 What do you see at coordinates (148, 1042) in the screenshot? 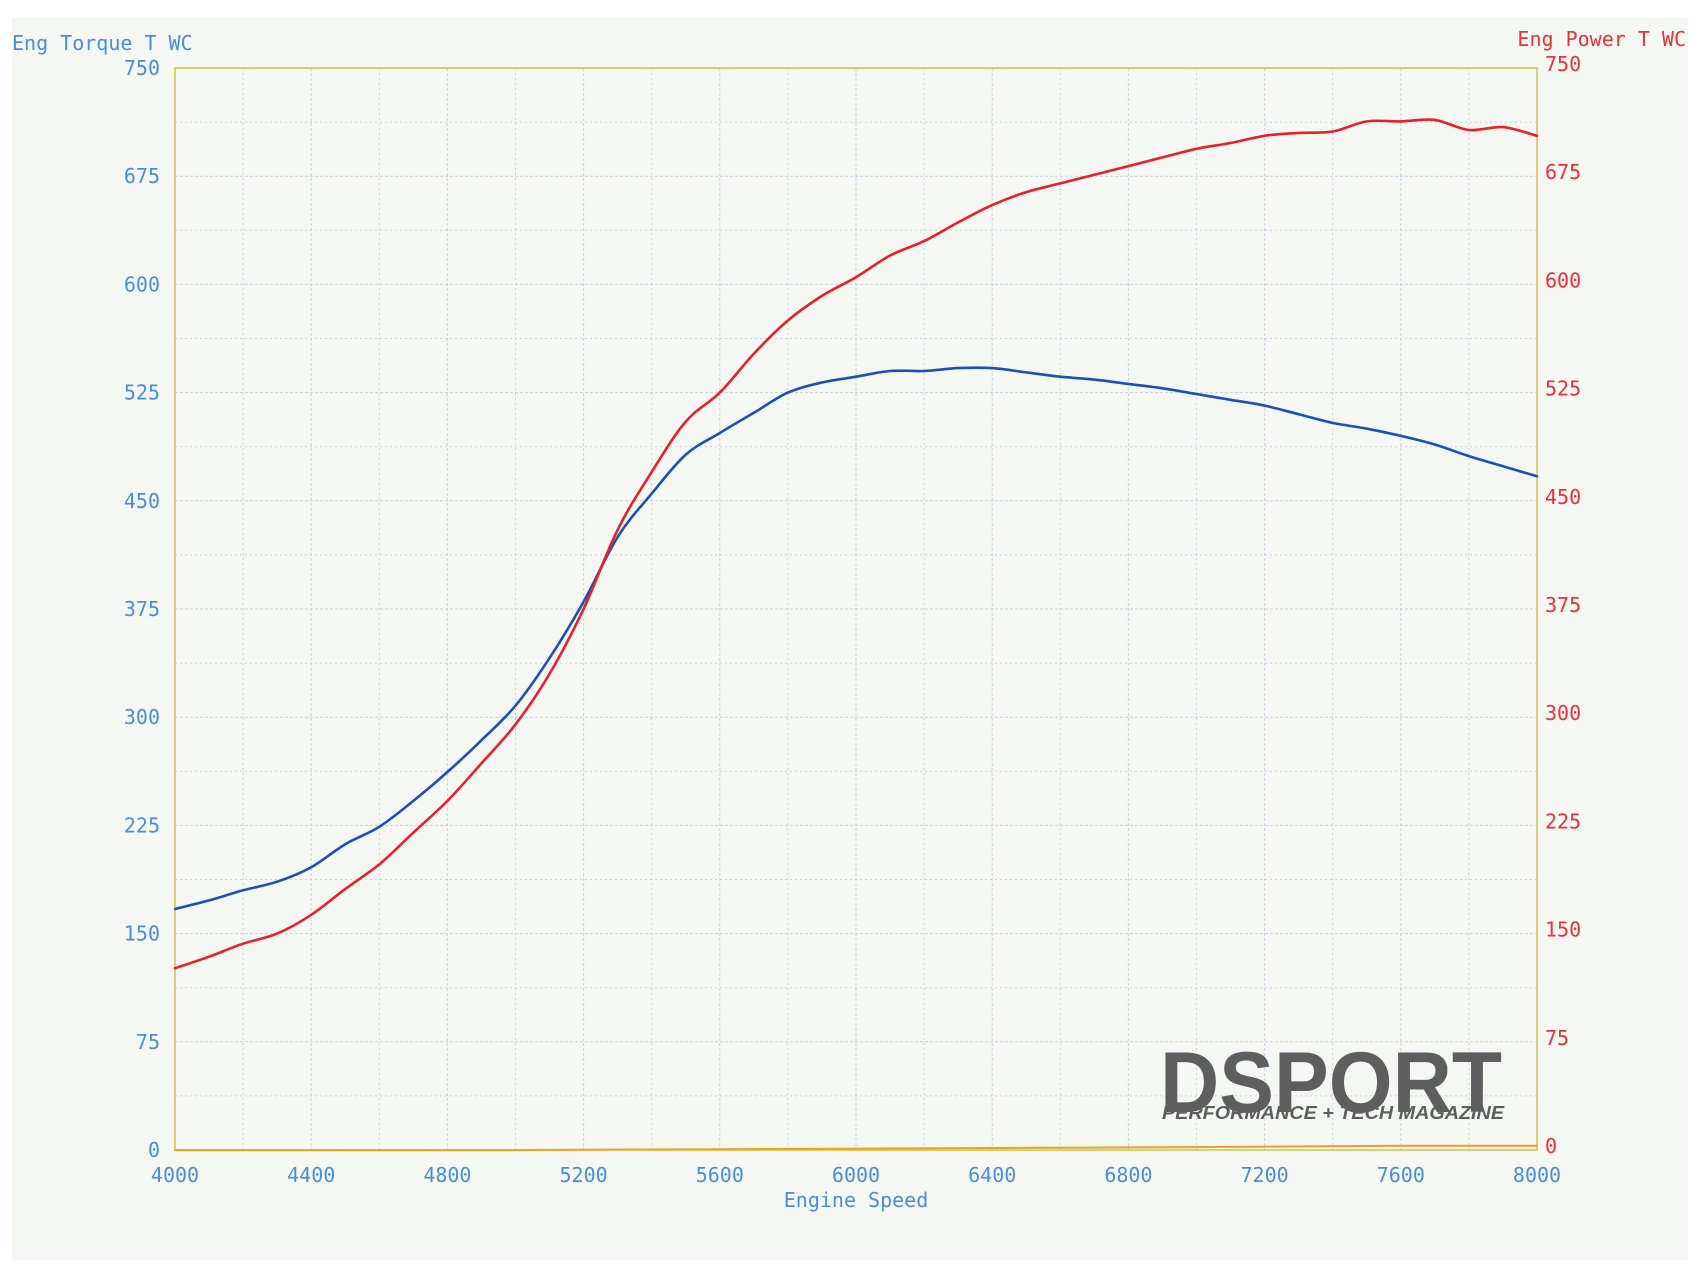
I see `left-tick-label: 75` at bounding box center [148, 1042].